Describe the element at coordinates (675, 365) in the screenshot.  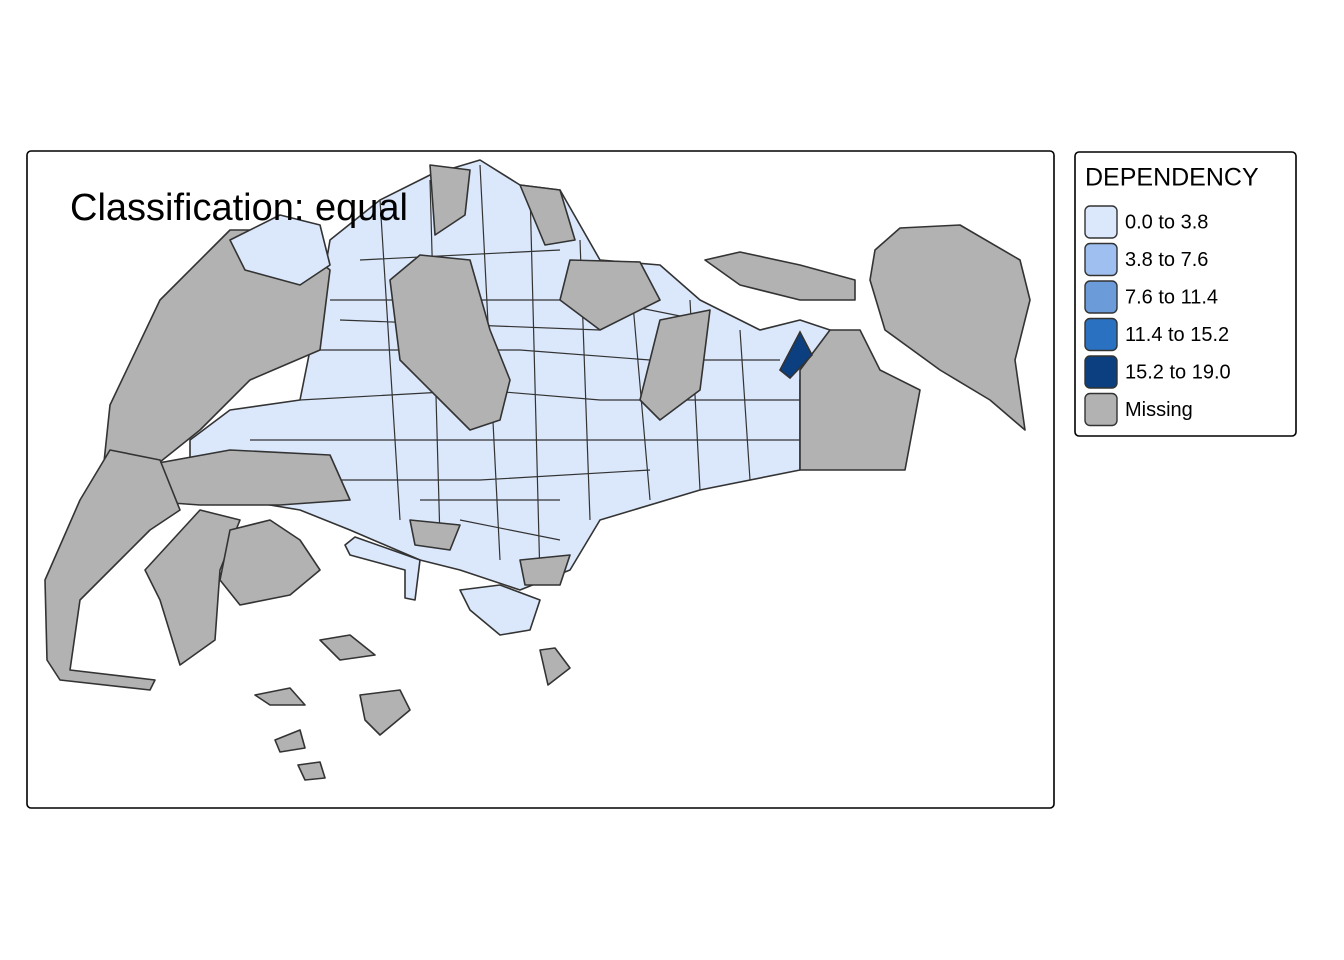
I see `east-zone` at that location.